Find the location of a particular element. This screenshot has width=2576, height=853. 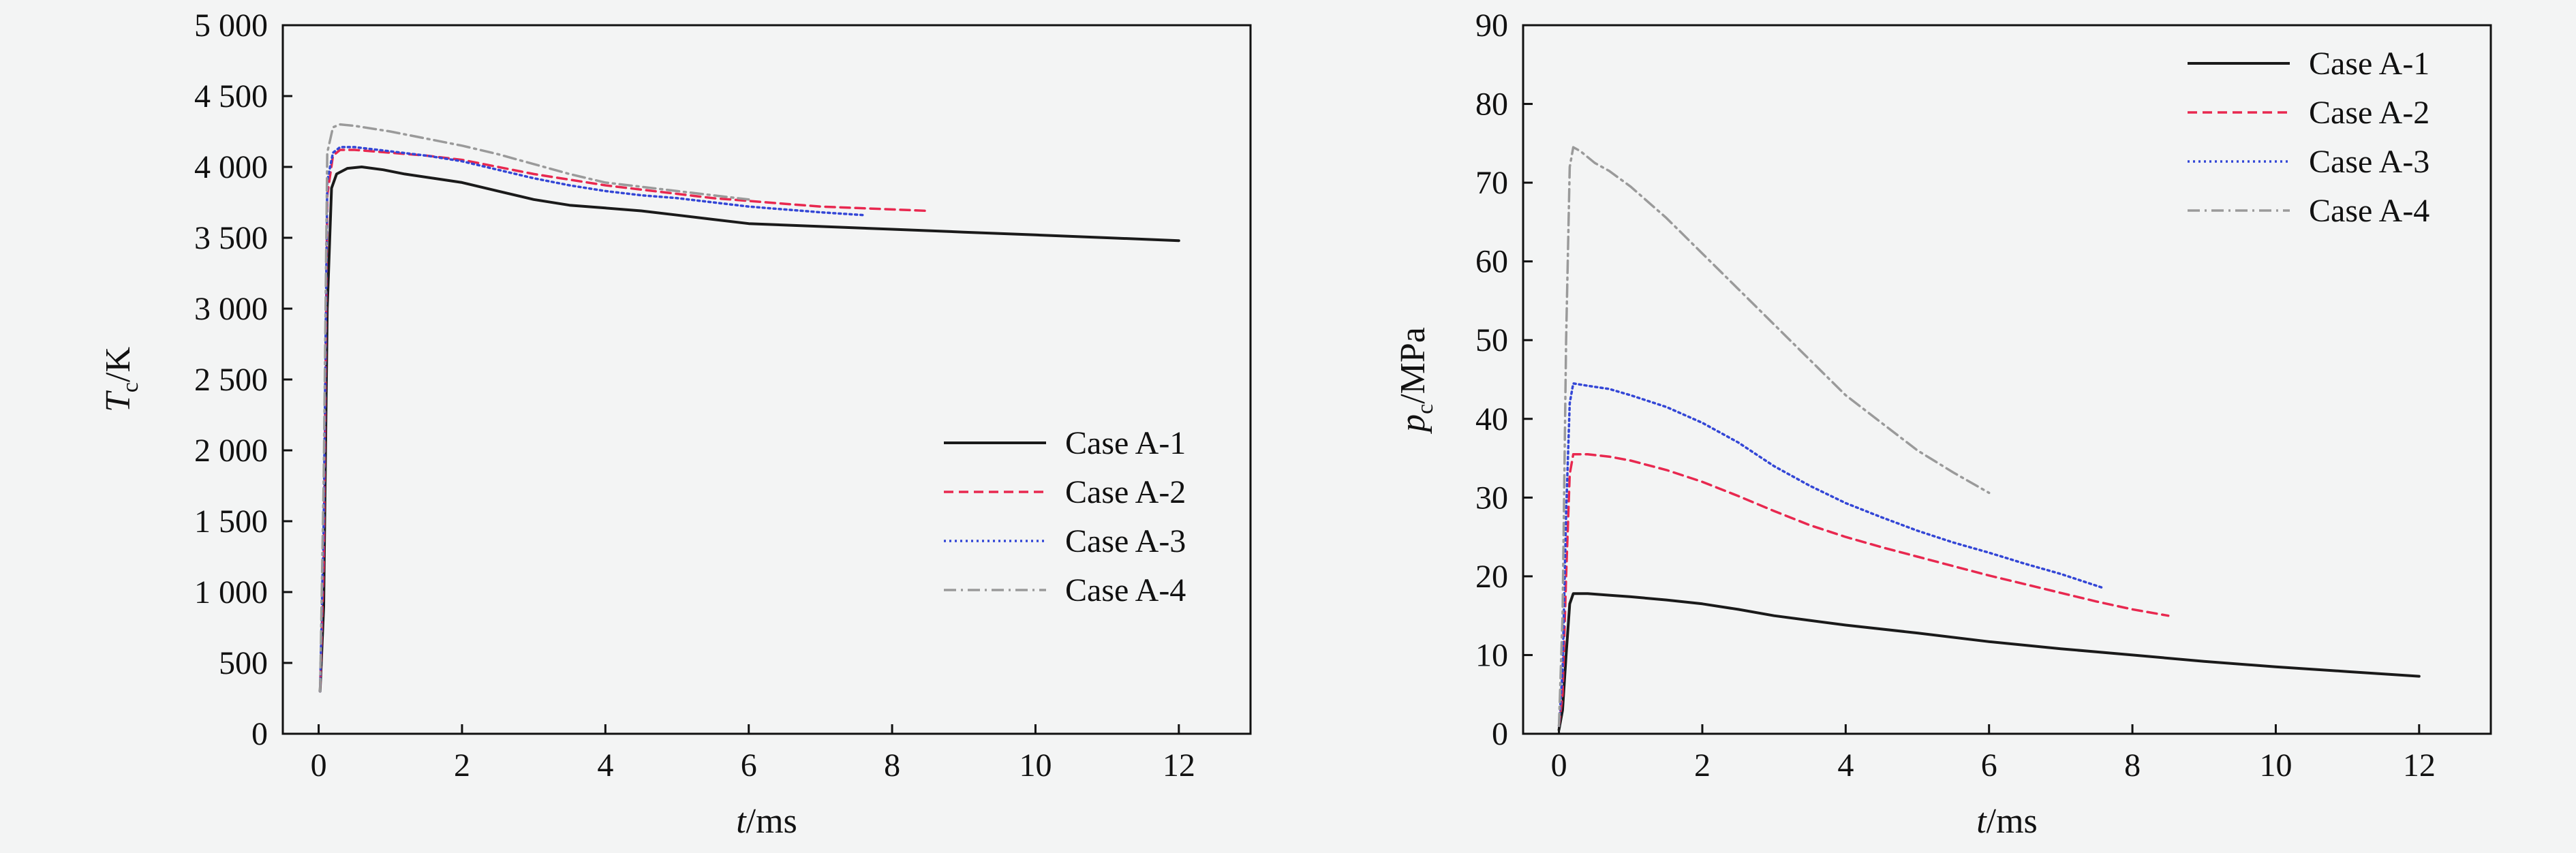

temperature-y-tick-label: 4 000 is located at coordinates (231, 167).